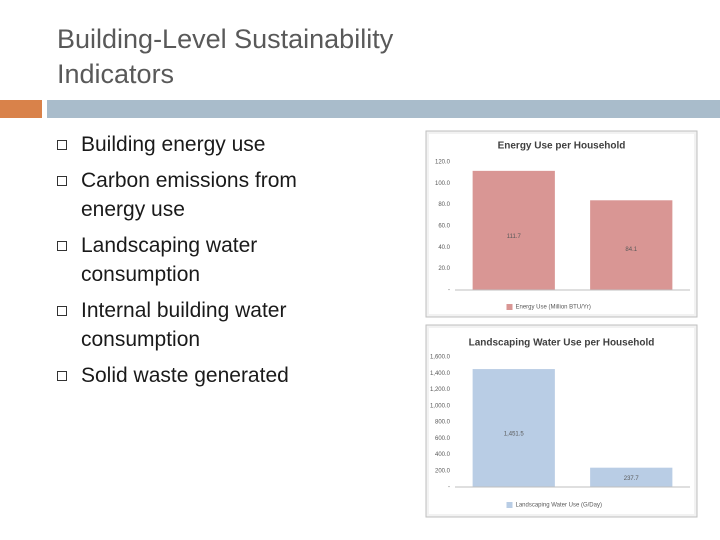 This screenshot has height=540, width=720. Describe the element at coordinates (444, 227) in the screenshot. I see `y-tick-label: 60.0` at that location.